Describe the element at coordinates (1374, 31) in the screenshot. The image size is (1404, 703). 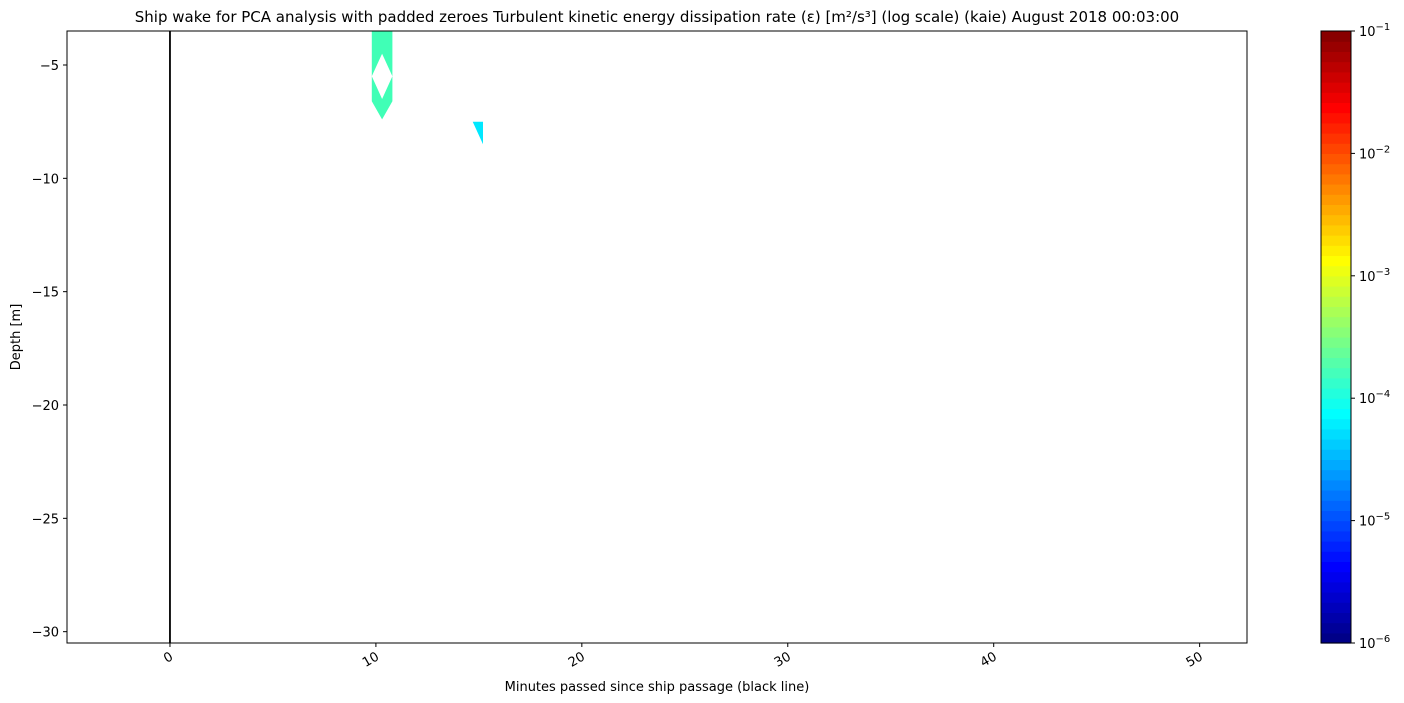
I see `colorbar-tick-label: 10⁻¹` at that location.